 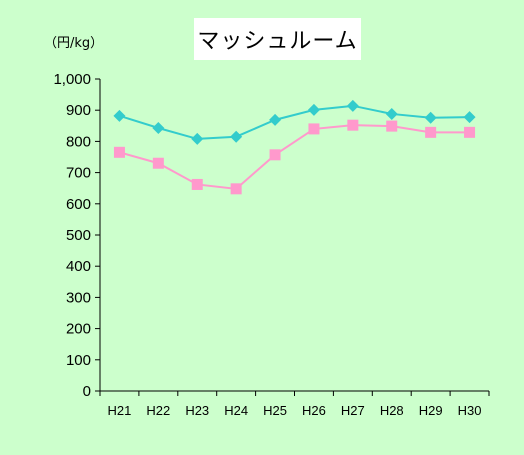 I want to click on x-tick-label: H25, so click(x=275, y=410).